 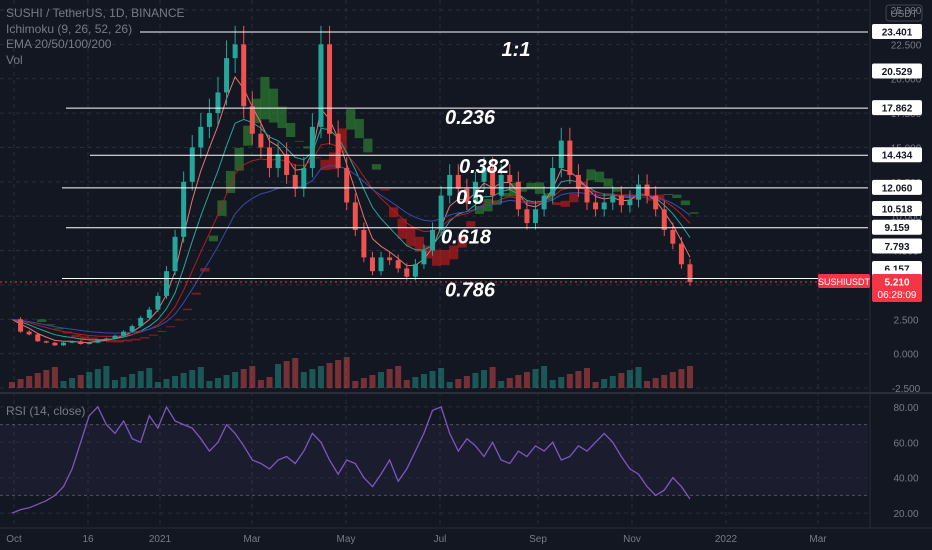 I want to click on symbol-title: SUSHI / TetherUS, 1D, BINANCE, so click(x=95, y=13).